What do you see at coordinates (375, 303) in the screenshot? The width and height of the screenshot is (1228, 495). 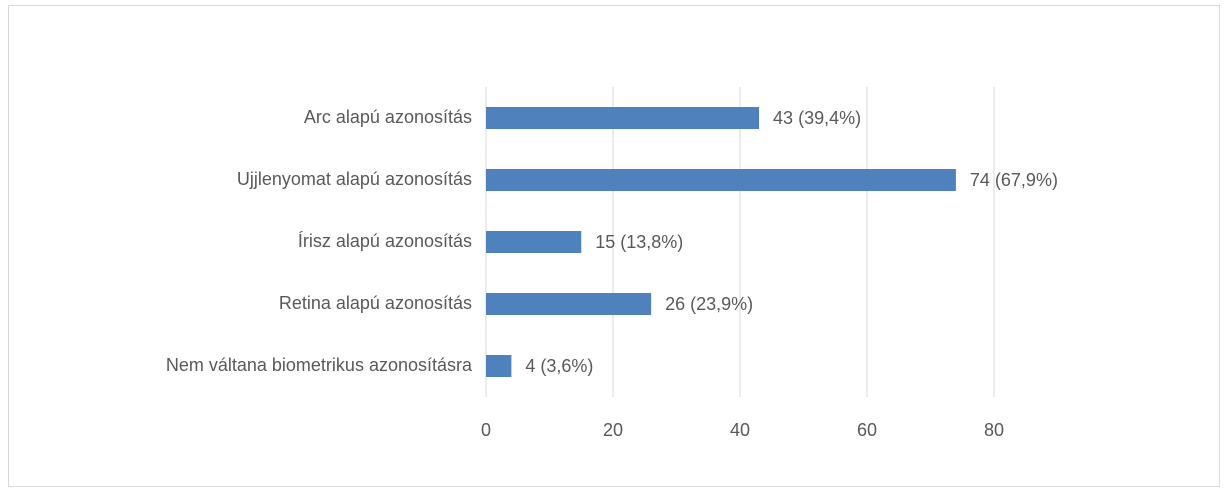 I see `y-tick-label: Retina alapú azonosítás` at bounding box center [375, 303].